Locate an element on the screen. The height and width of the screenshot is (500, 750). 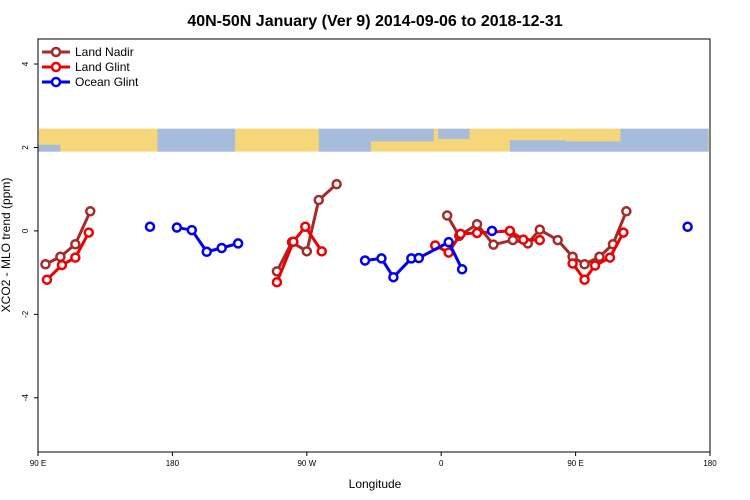
legend-item-land-nadir: Land Nadir is located at coordinates (88, 52).